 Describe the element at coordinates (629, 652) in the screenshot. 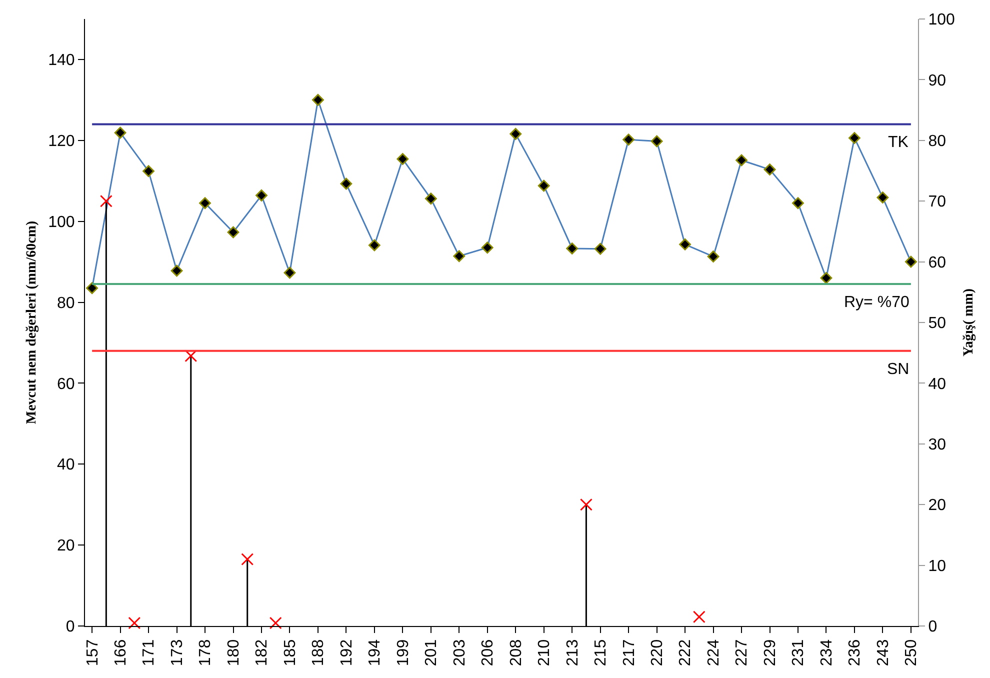

I see `x-tick-label: 217` at that location.